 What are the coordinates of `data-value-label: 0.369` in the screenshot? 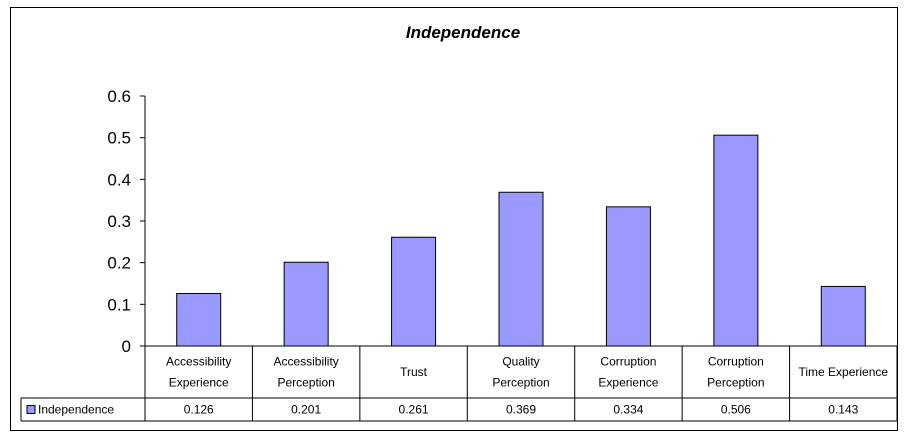 It's located at (521, 410).